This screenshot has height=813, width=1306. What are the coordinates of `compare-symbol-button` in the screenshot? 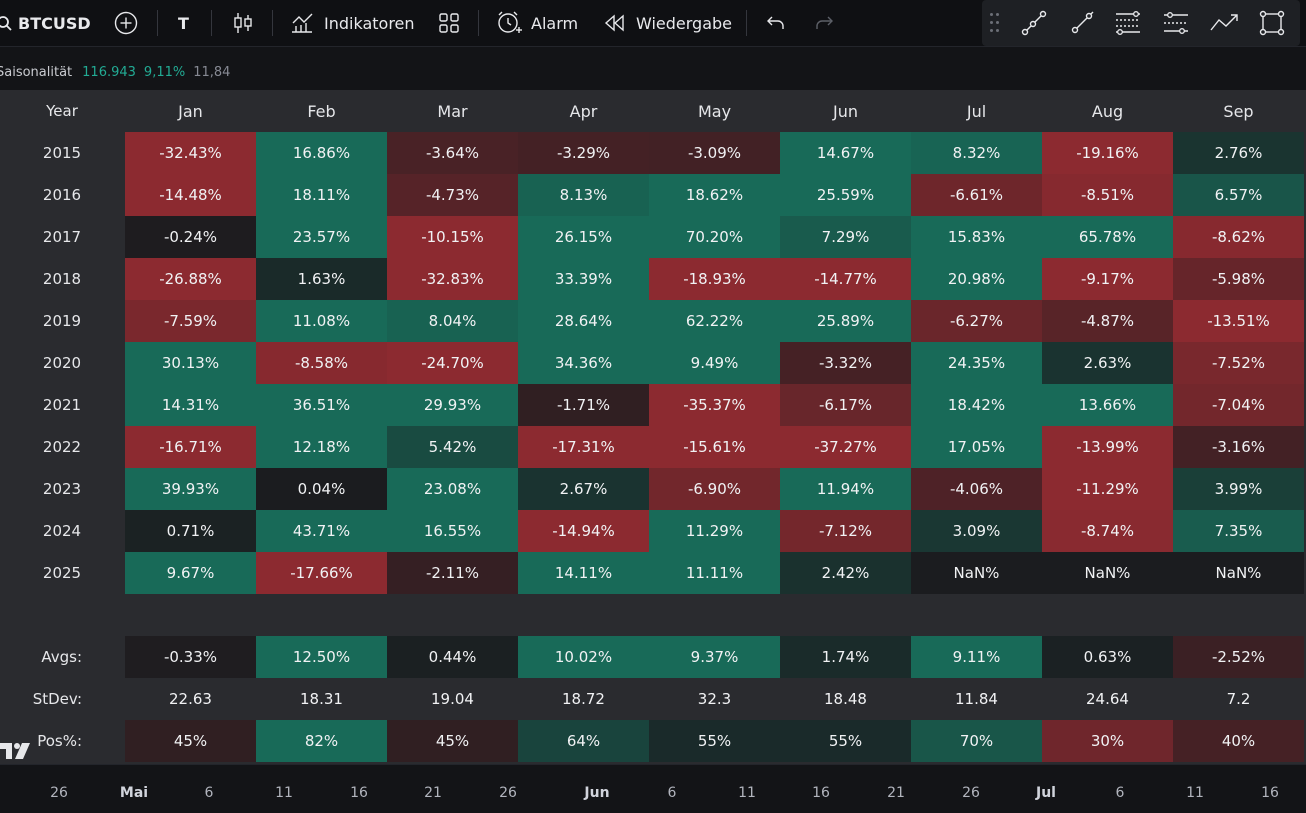 It's located at (126, 23).